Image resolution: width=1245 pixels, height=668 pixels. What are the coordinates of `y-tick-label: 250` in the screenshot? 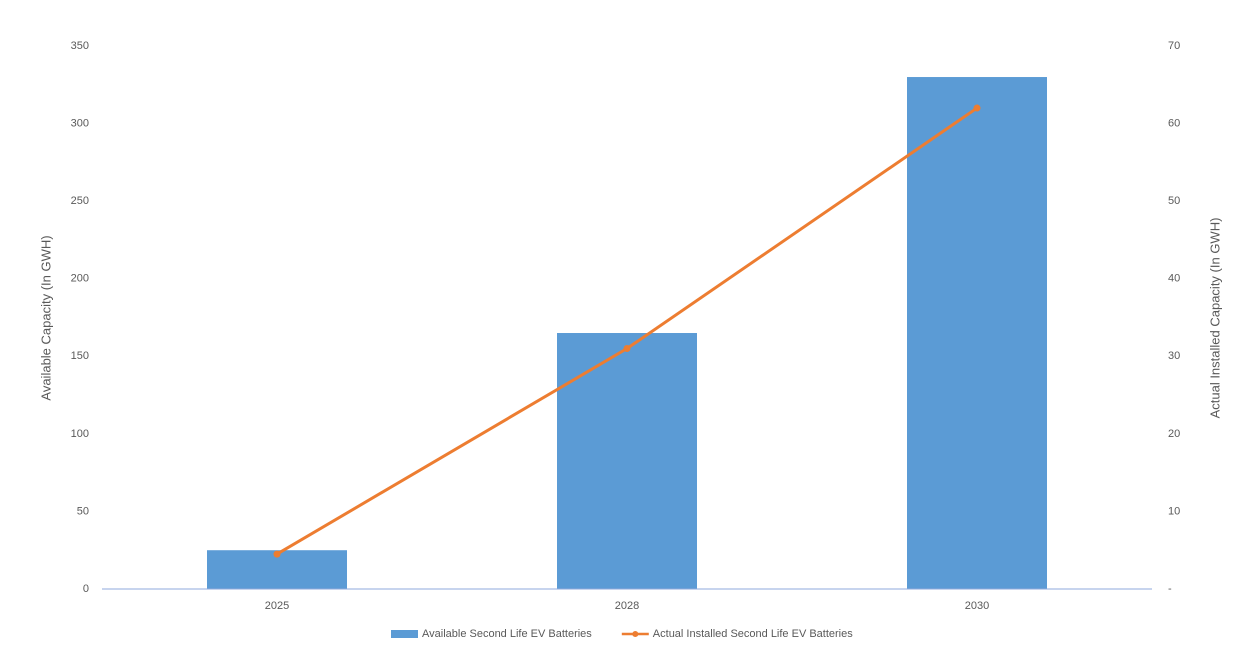 It's located at (80, 201).